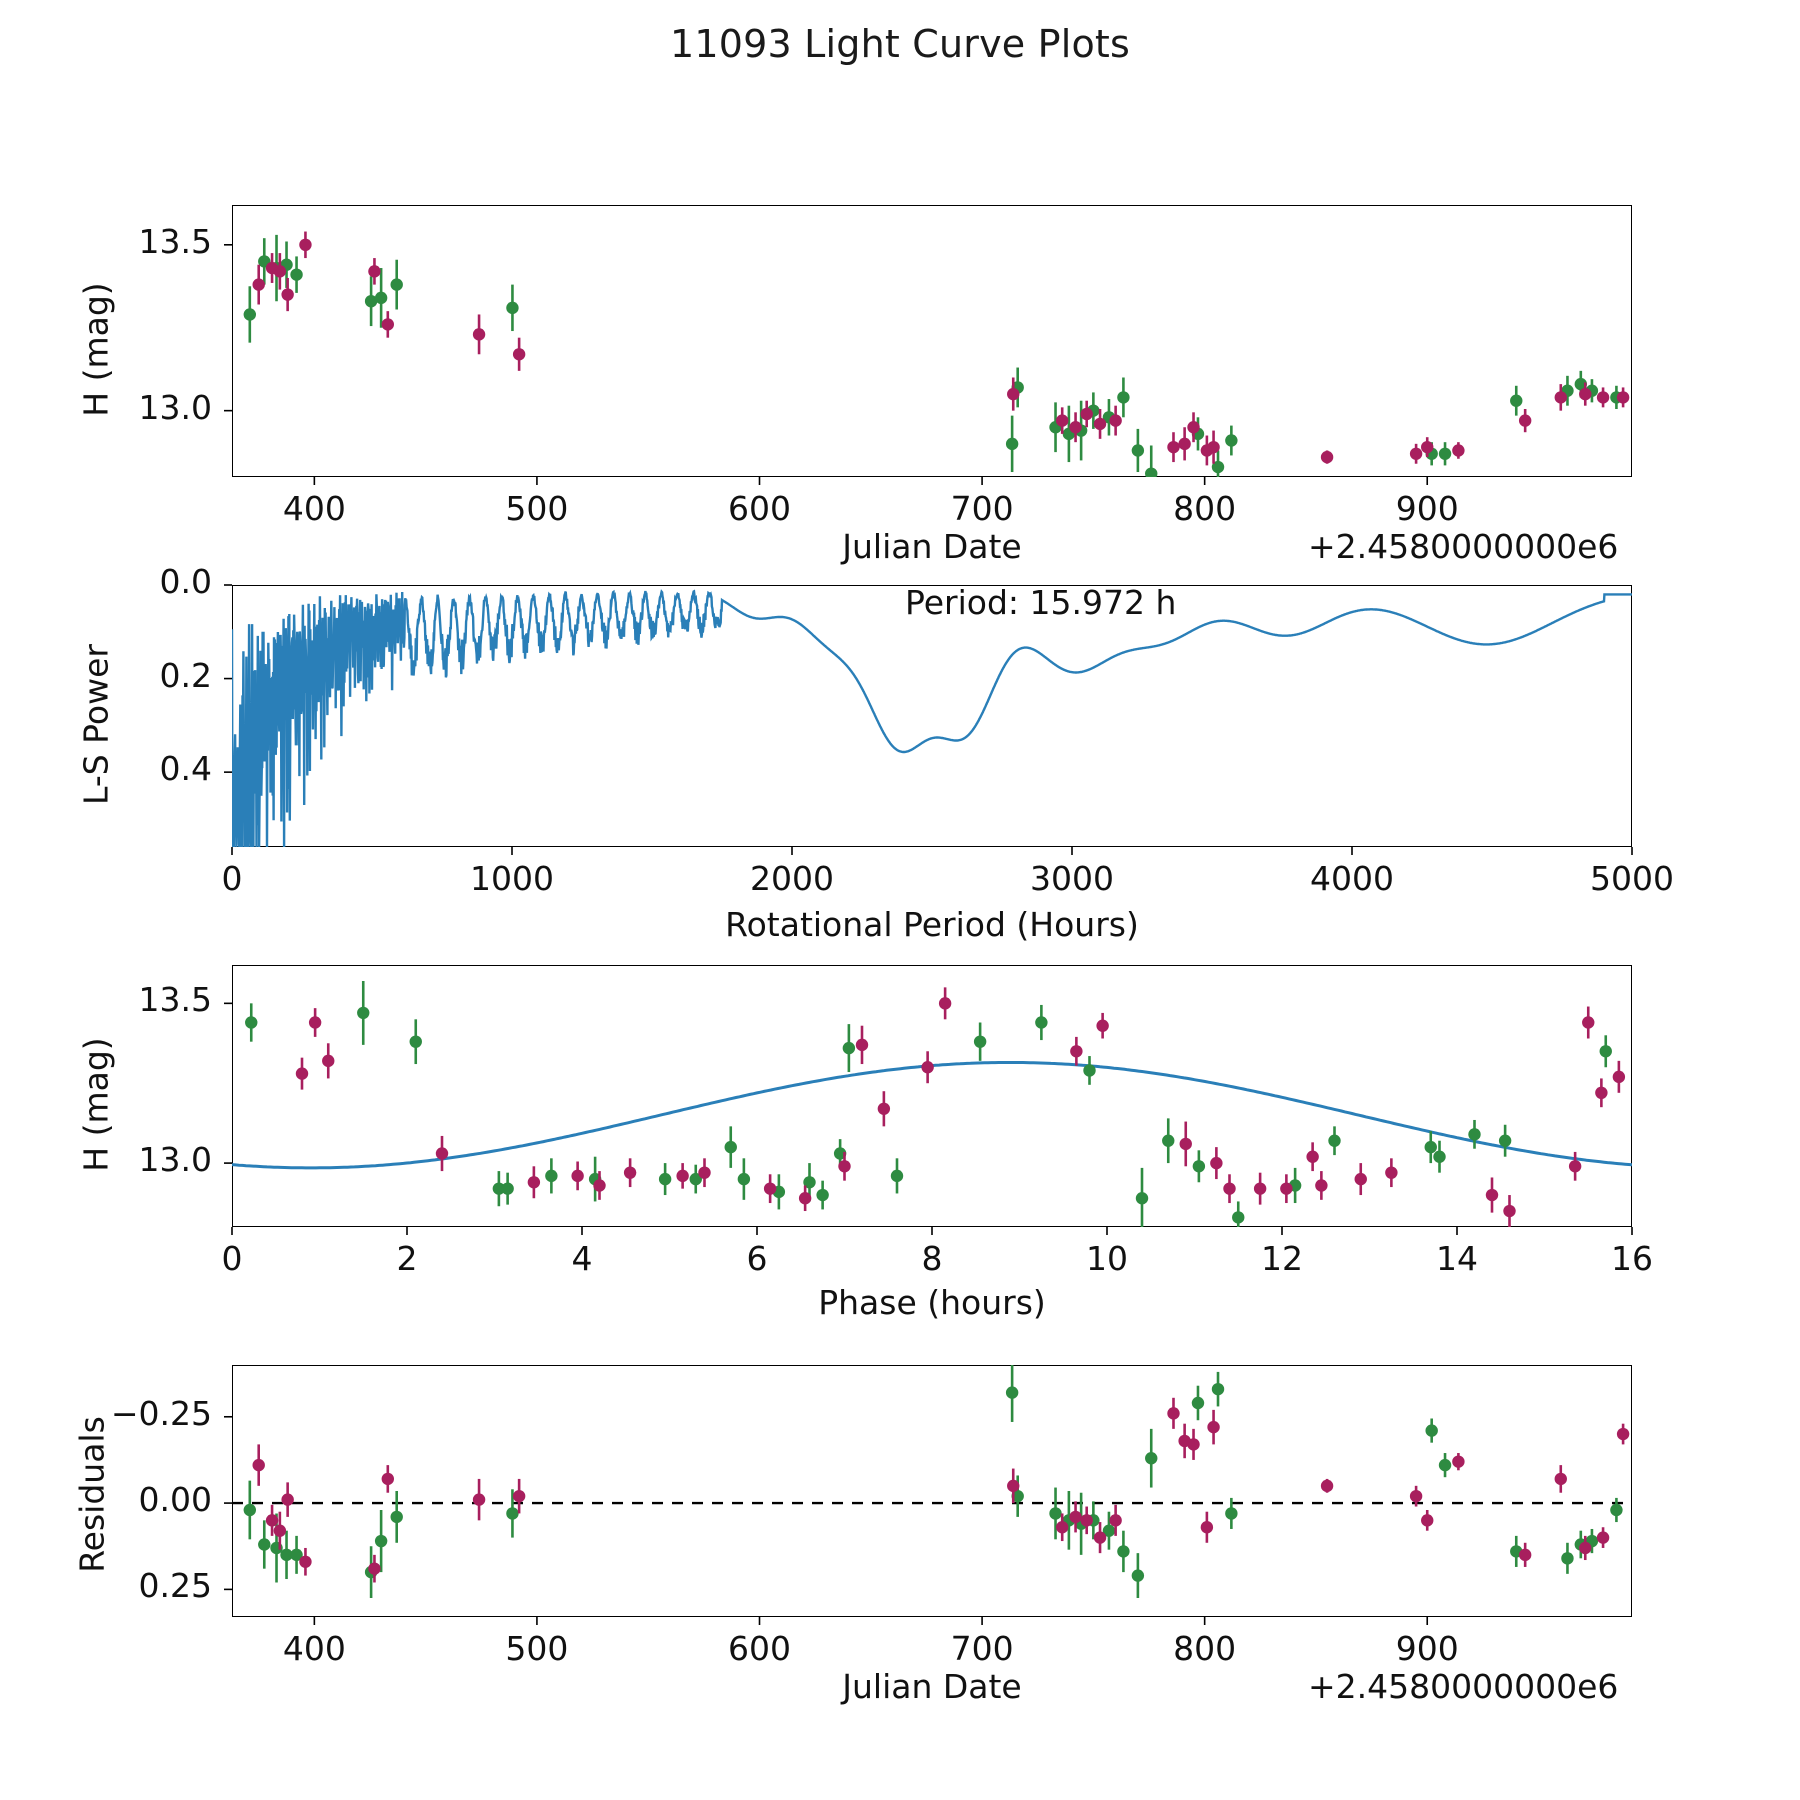  I want to click on periodogram-trace, so click(932, 718).